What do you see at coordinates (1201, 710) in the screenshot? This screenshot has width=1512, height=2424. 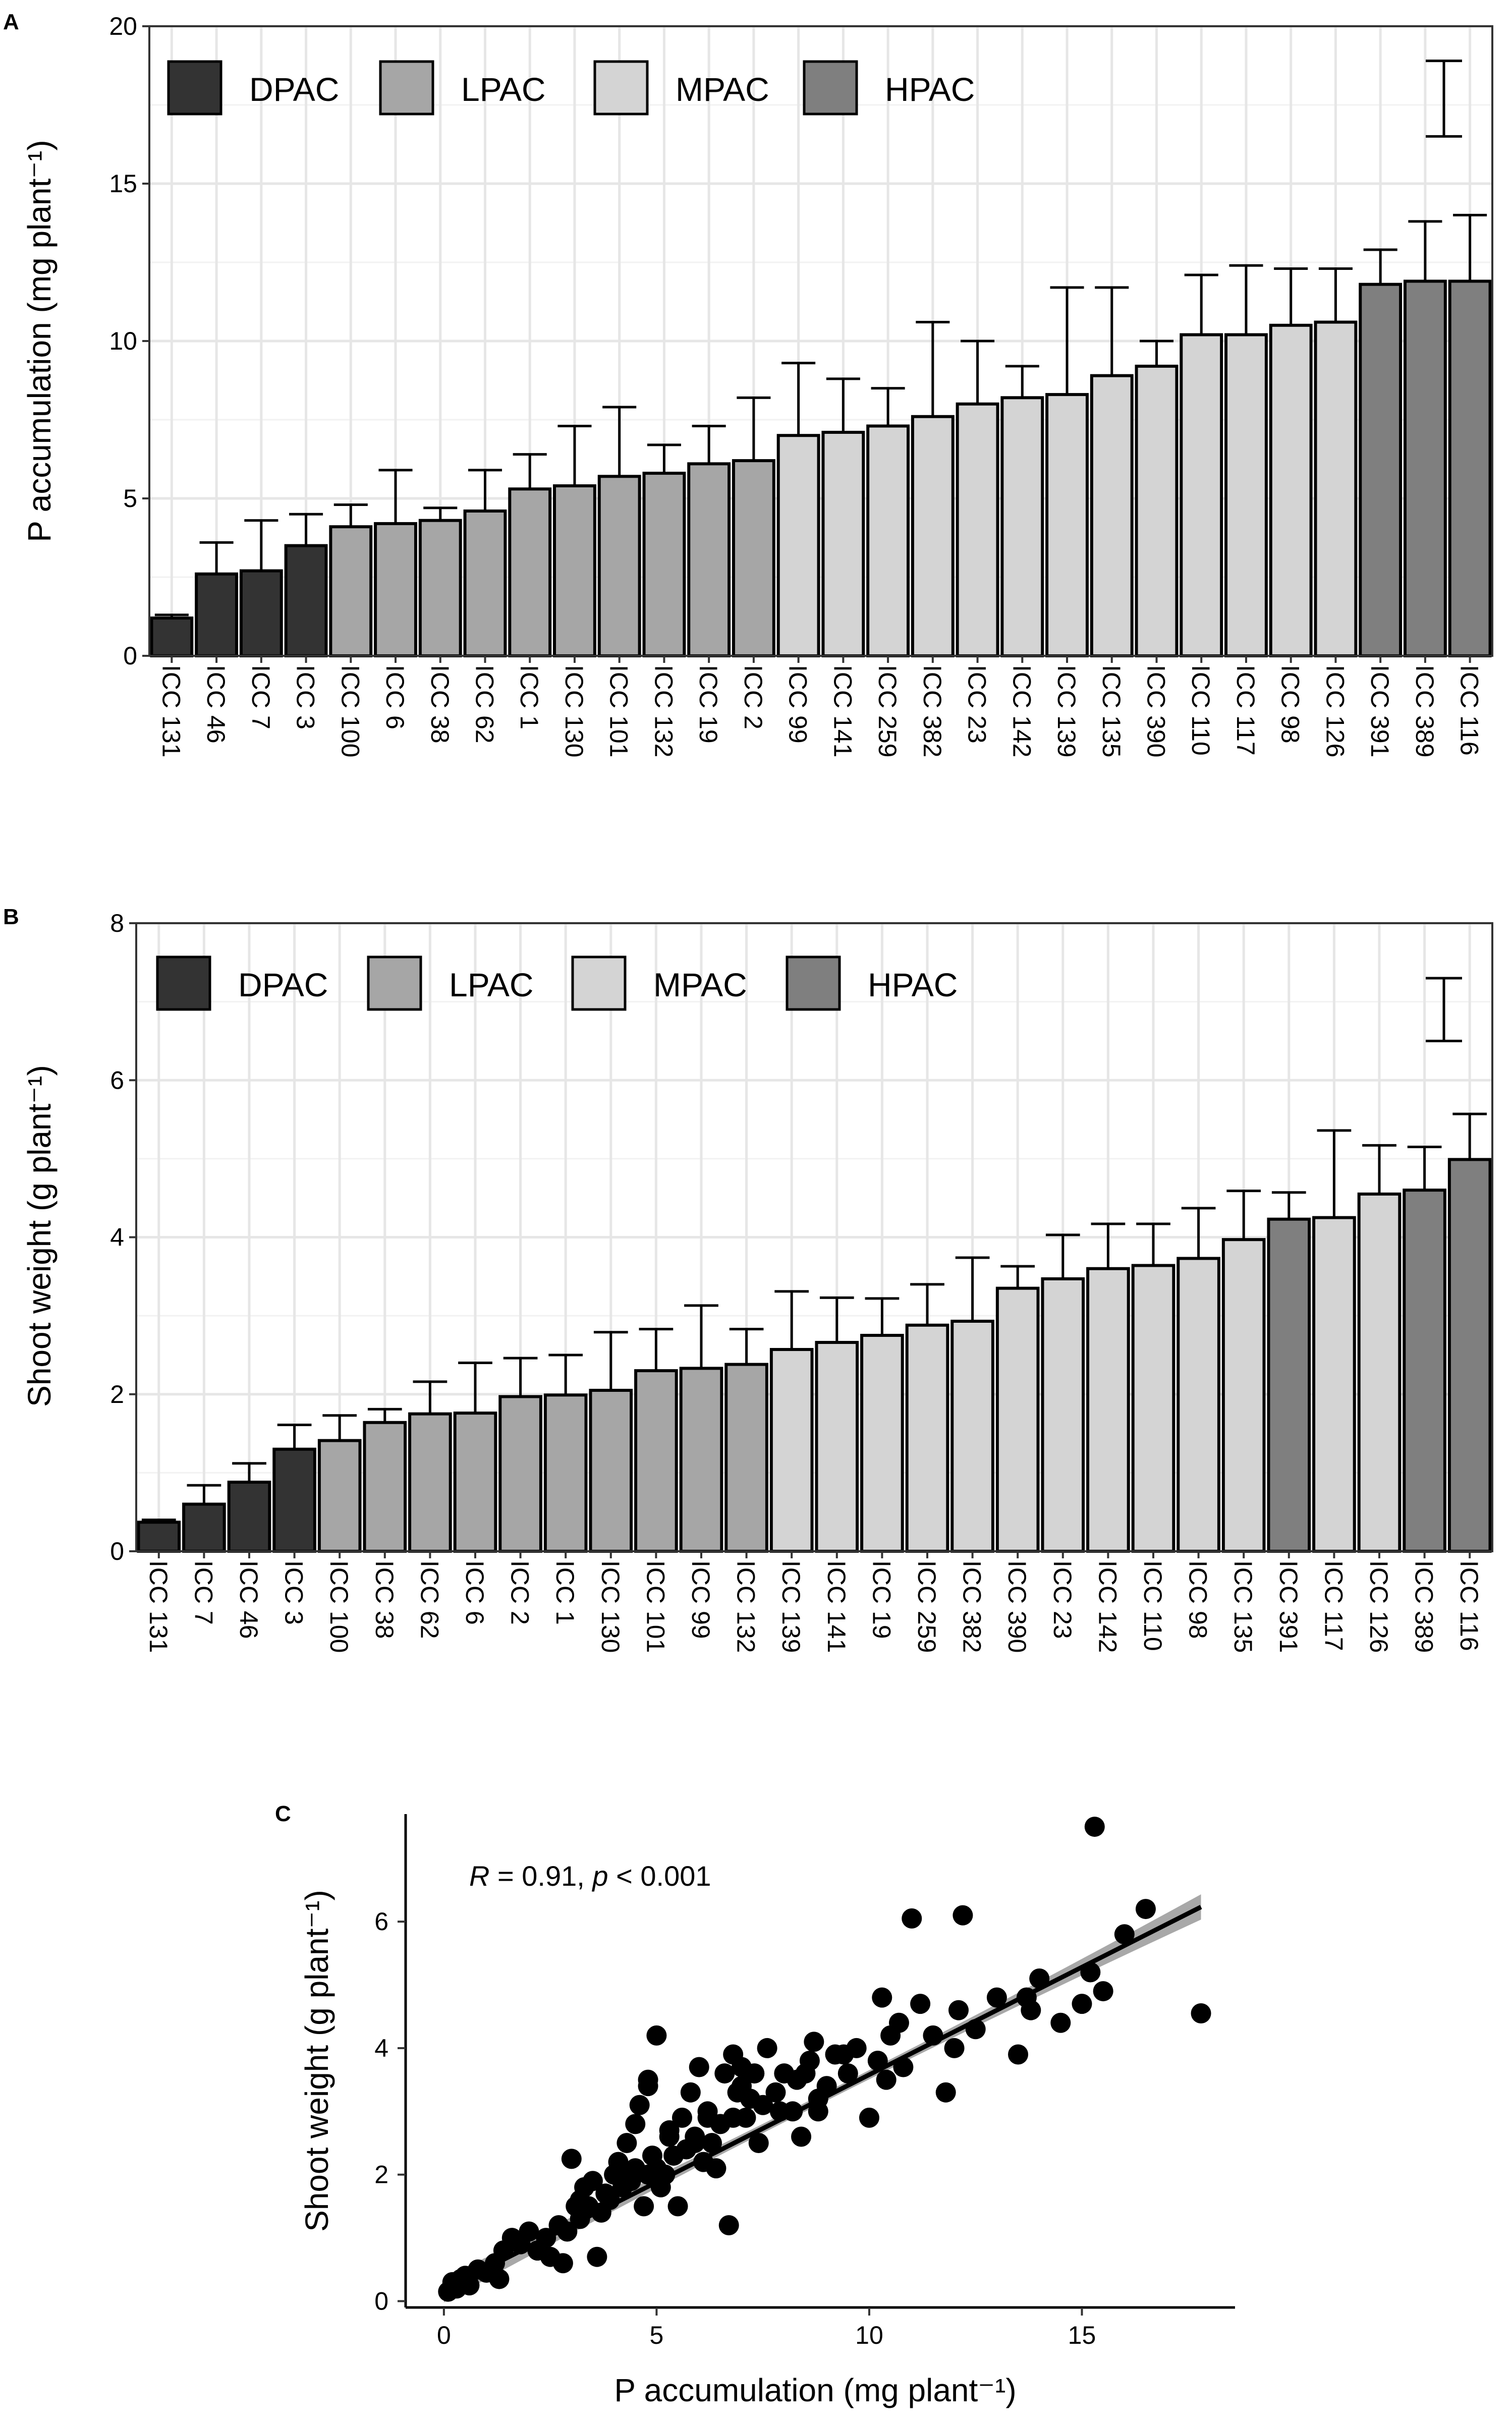 I see `x-tick-label: ICC 110` at bounding box center [1201, 710].